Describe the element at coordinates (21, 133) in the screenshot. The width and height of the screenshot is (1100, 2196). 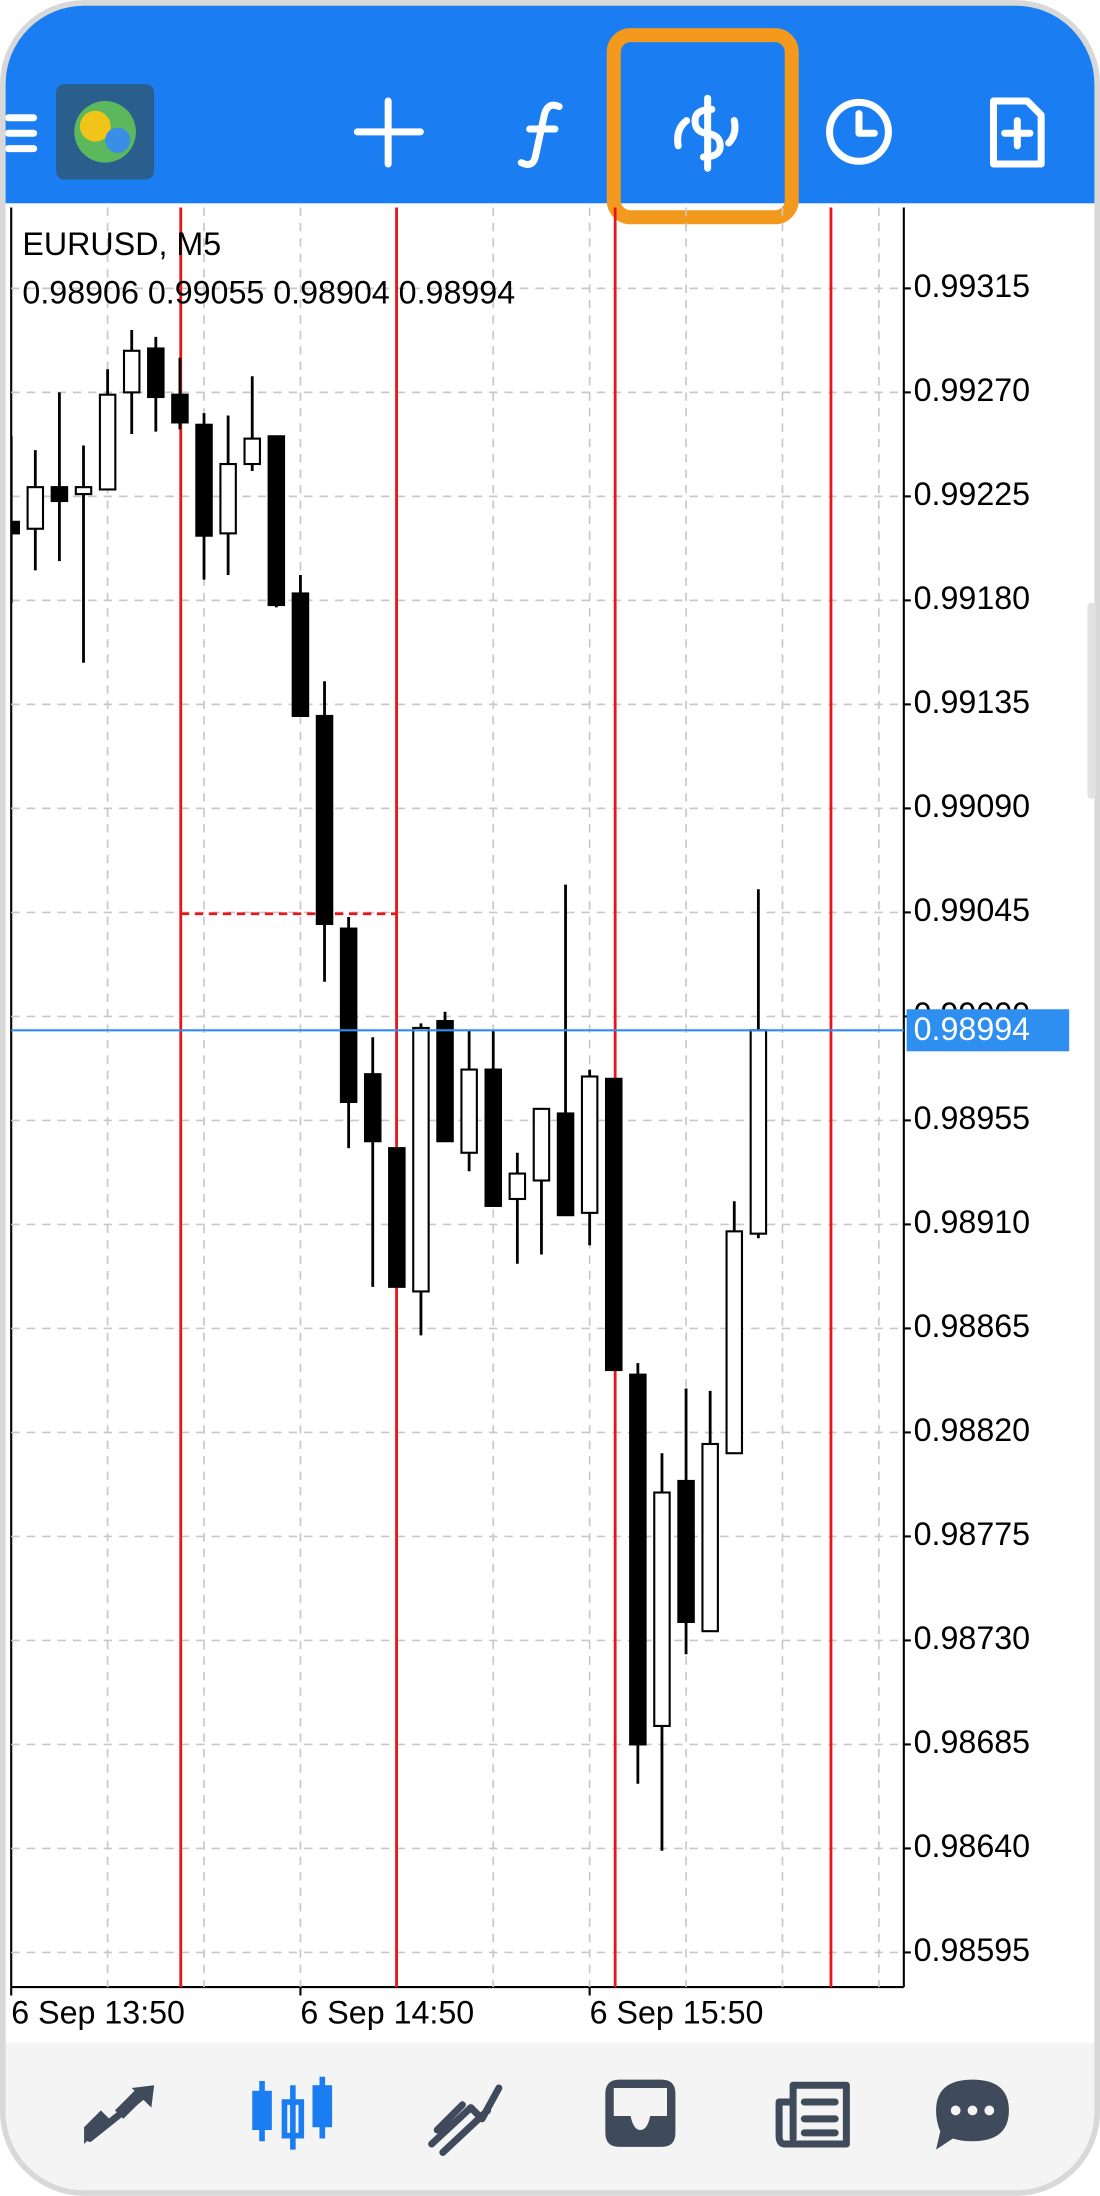
I see `menu-button` at that location.